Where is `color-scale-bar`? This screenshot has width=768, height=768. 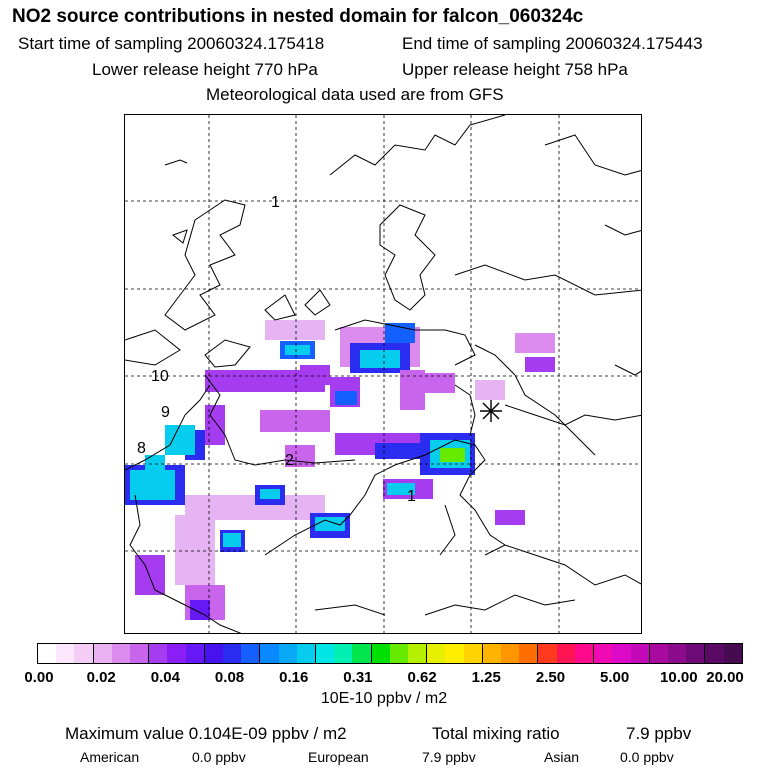
color-scale-bar is located at coordinates (390, 653).